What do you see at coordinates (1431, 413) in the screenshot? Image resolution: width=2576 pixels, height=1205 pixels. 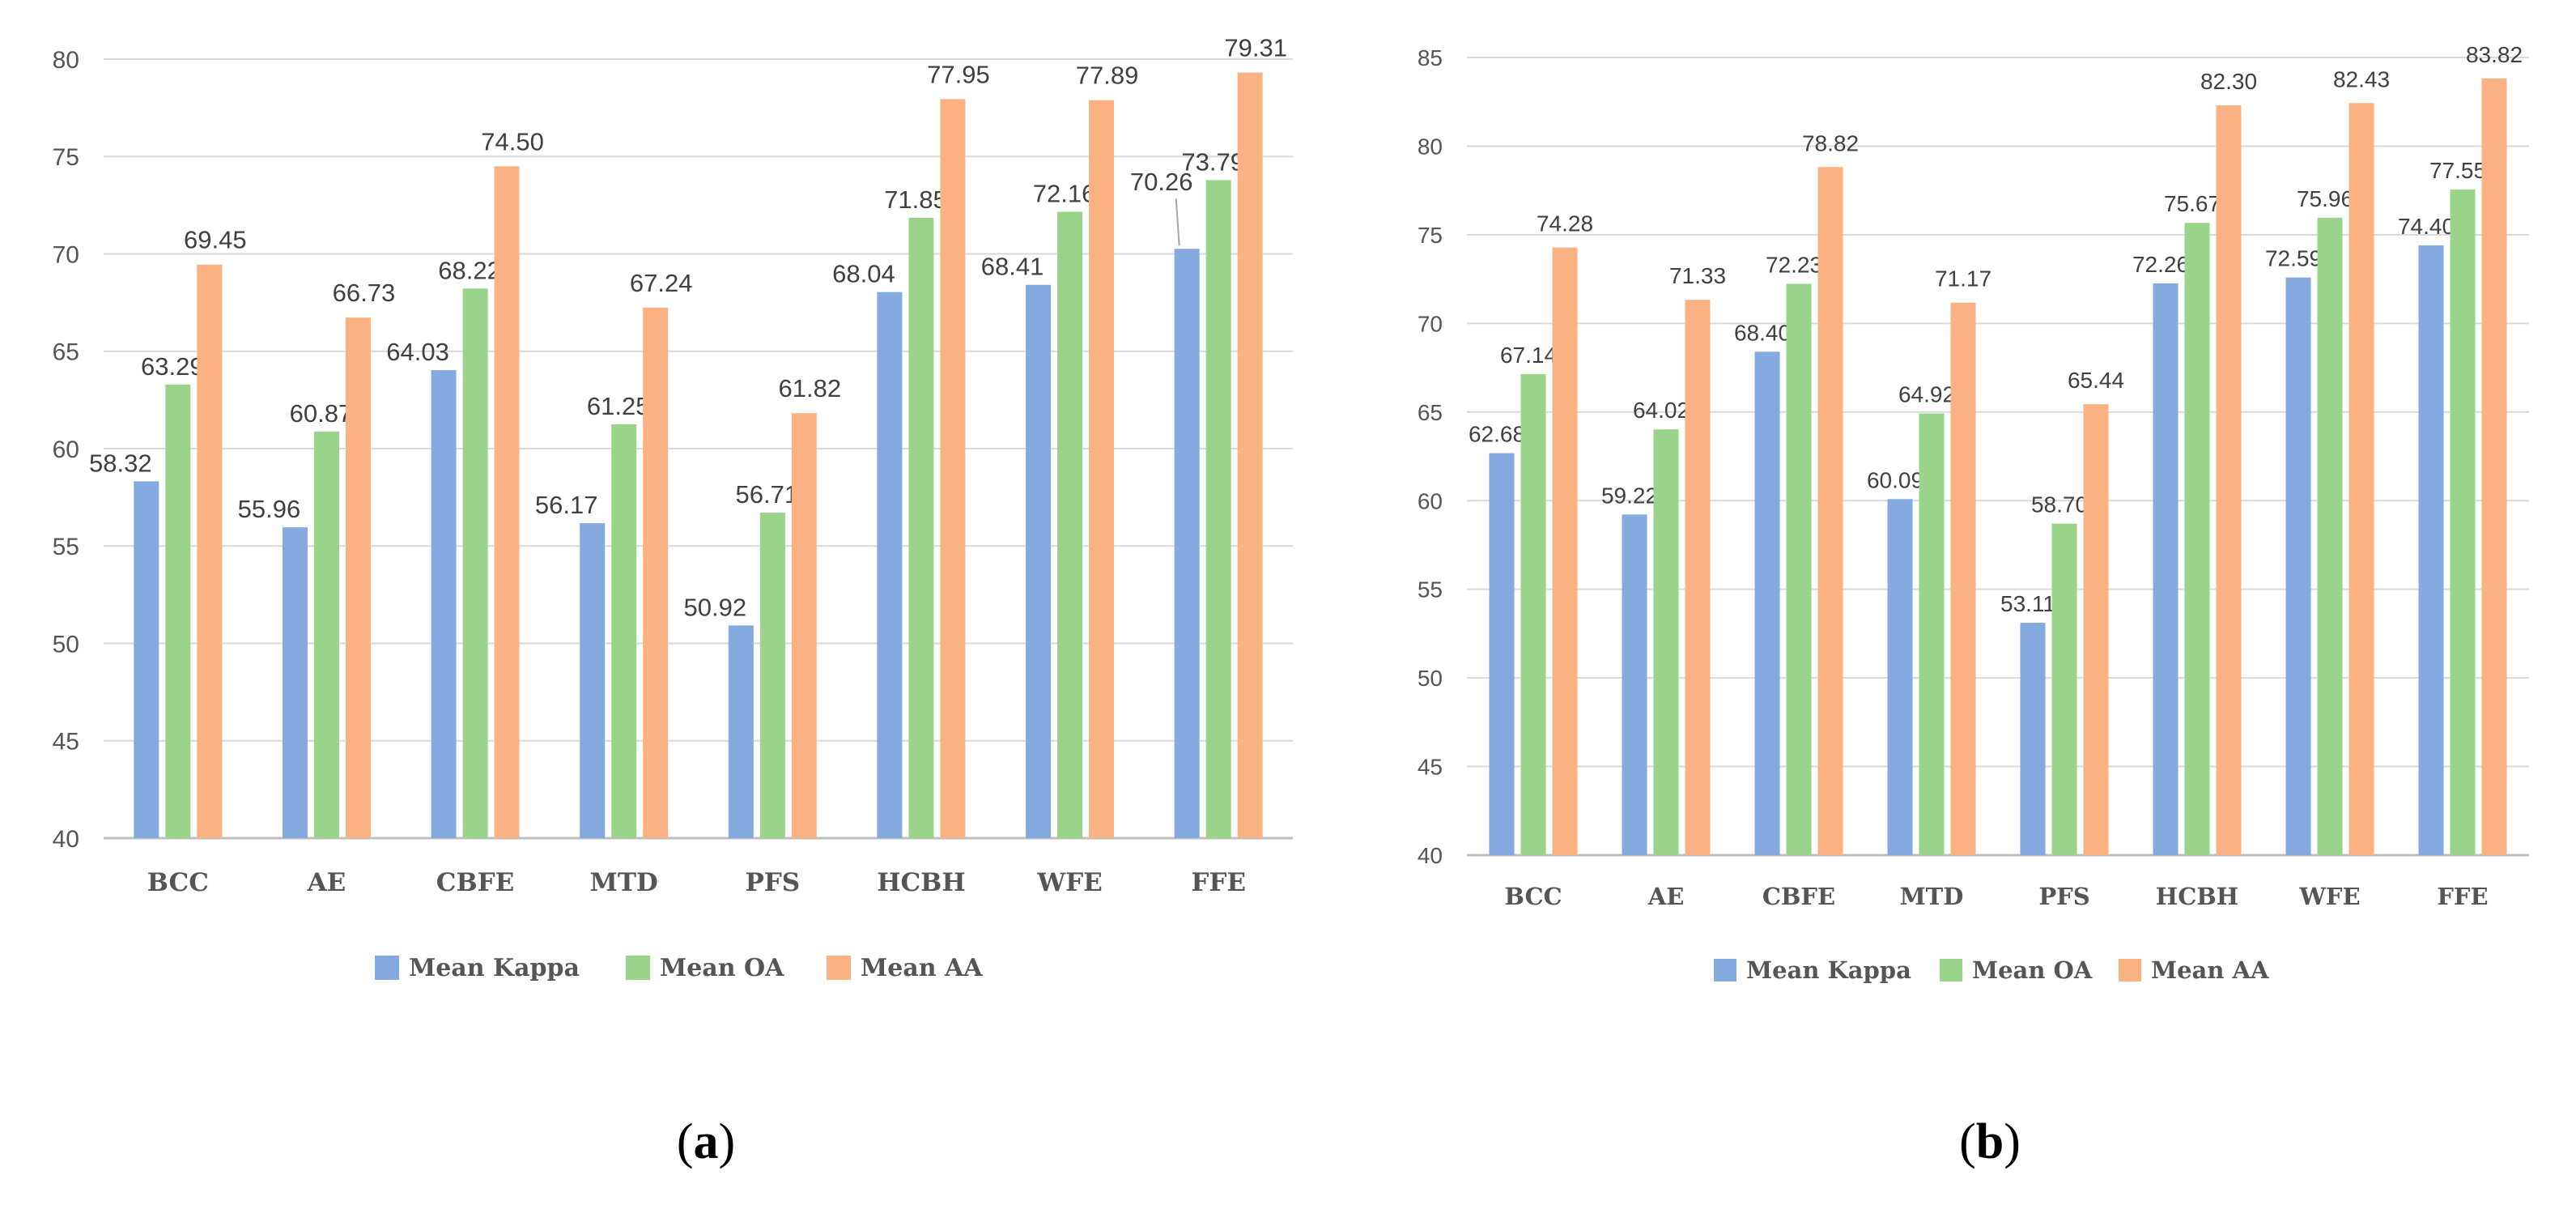 I see `y-tick-label: 65` at bounding box center [1431, 413].